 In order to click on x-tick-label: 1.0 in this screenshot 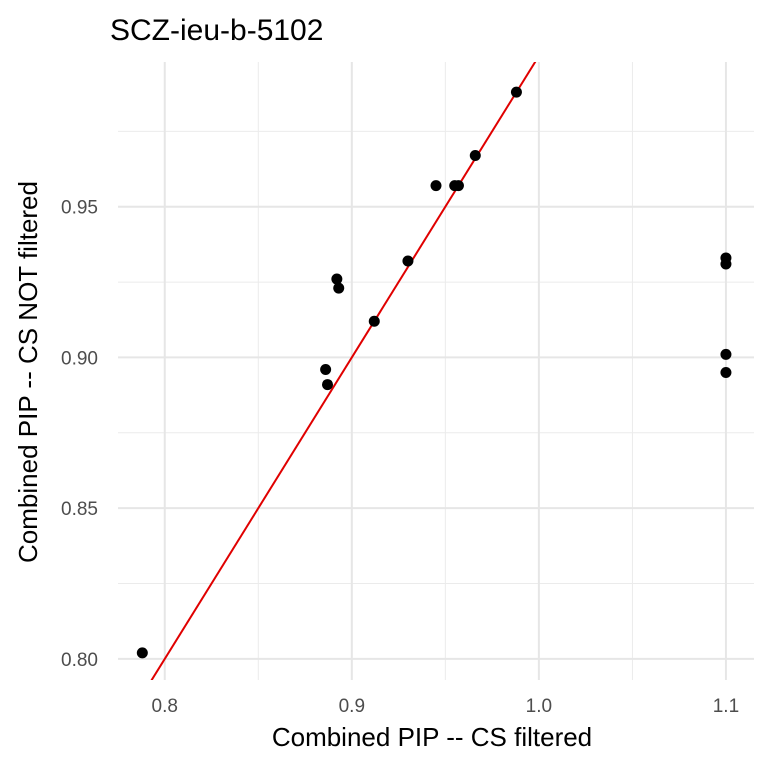, I will do `click(539, 706)`.